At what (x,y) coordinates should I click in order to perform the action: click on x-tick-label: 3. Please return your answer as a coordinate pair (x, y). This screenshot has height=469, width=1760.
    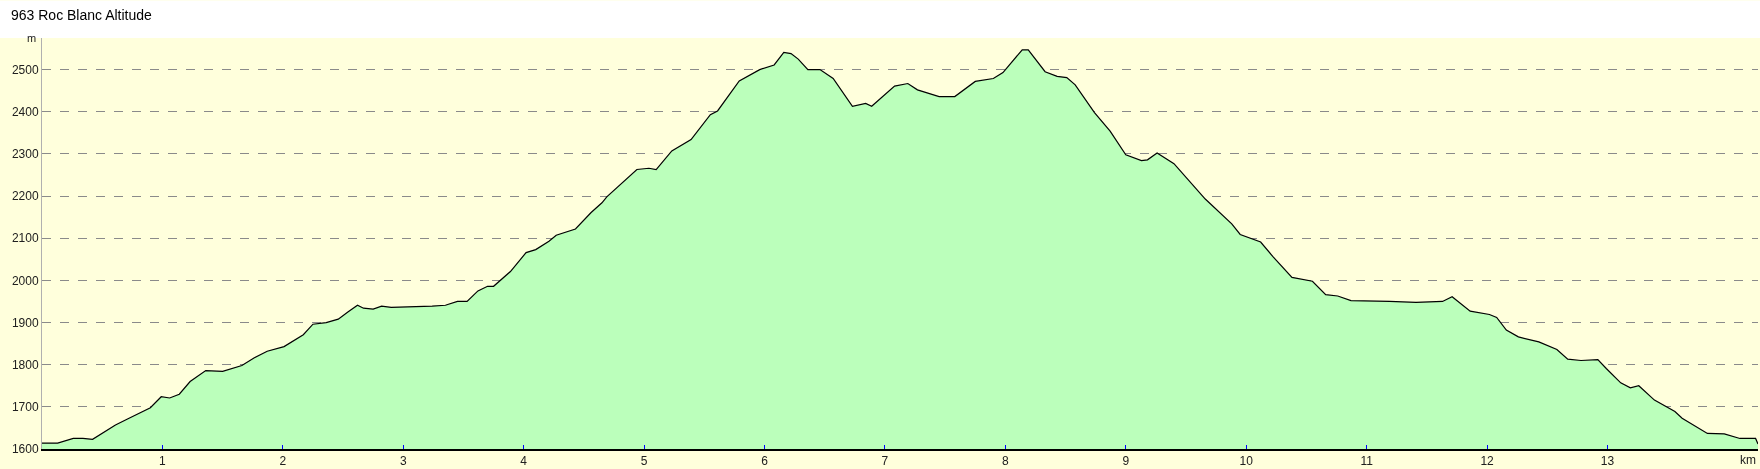
    Looking at the image, I should click on (403, 461).